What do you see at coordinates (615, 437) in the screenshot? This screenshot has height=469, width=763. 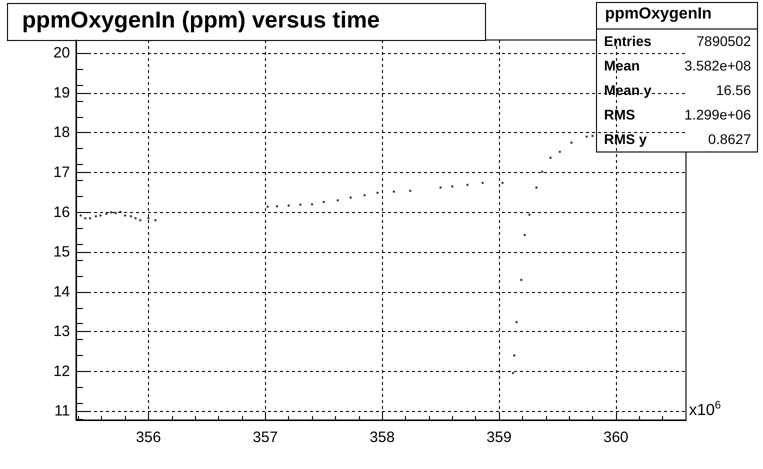 I see `x-tick-label: 360` at bounding box center [615, 437].